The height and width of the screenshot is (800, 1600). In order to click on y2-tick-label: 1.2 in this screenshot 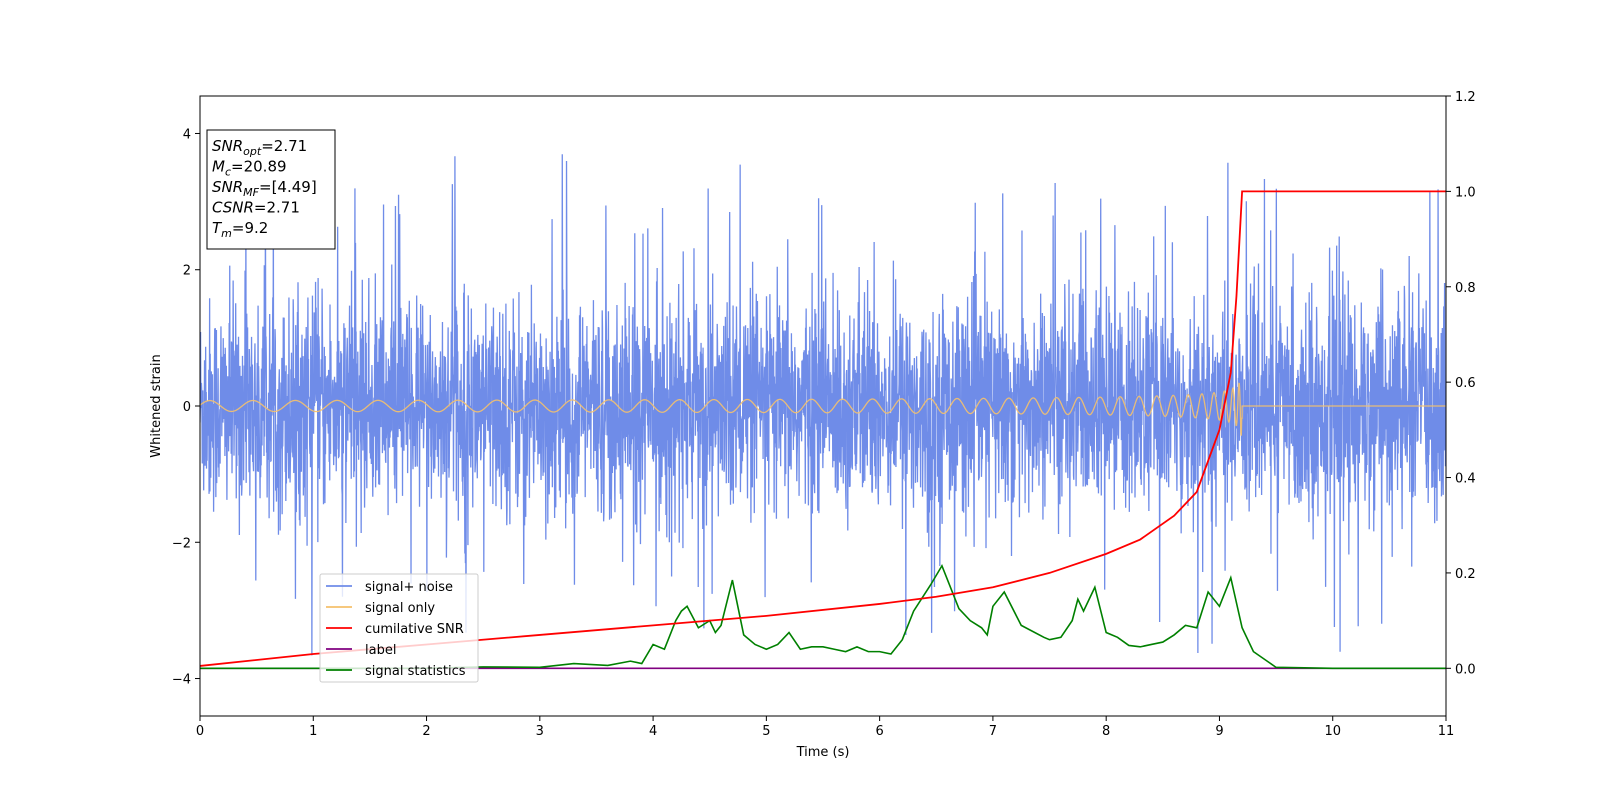, I will do `click(1465, 97)`.